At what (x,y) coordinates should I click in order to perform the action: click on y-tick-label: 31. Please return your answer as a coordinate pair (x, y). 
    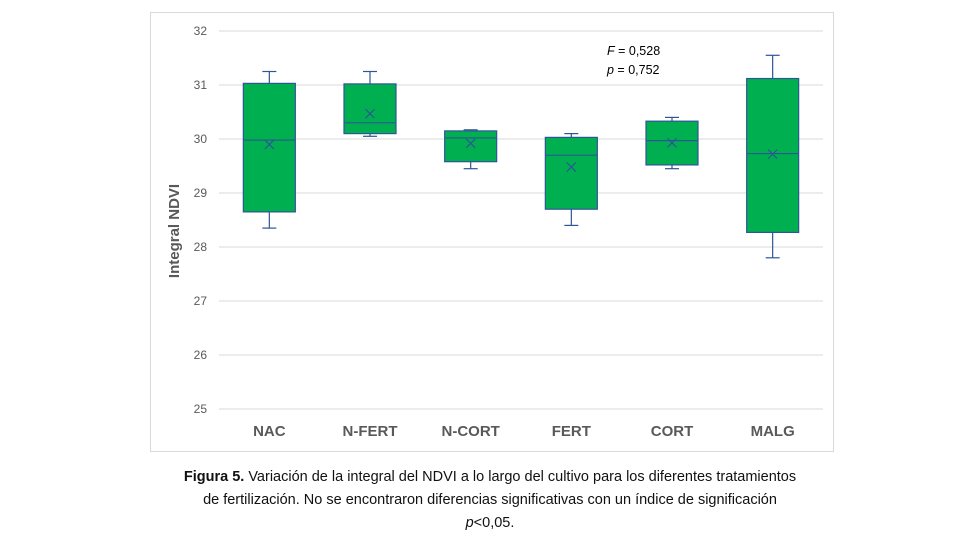
    Looking at the image, I should click on (201, 85).